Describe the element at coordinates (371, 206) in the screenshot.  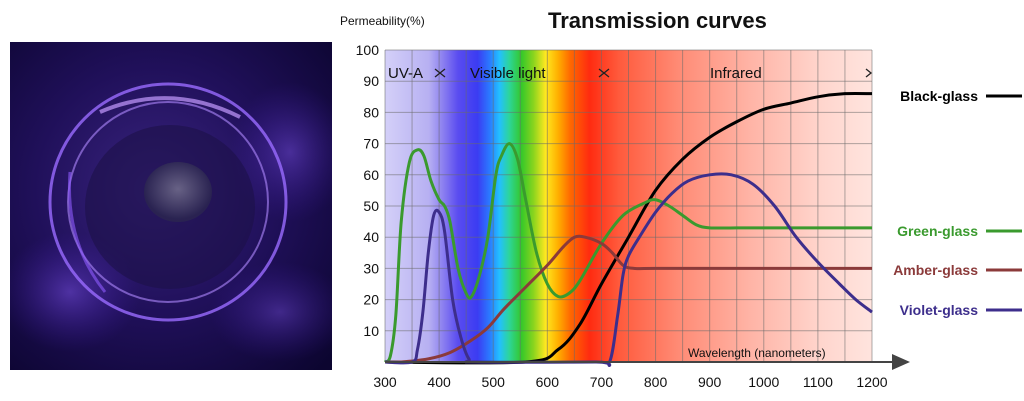
I see `y-tick-label: 50` at that location.